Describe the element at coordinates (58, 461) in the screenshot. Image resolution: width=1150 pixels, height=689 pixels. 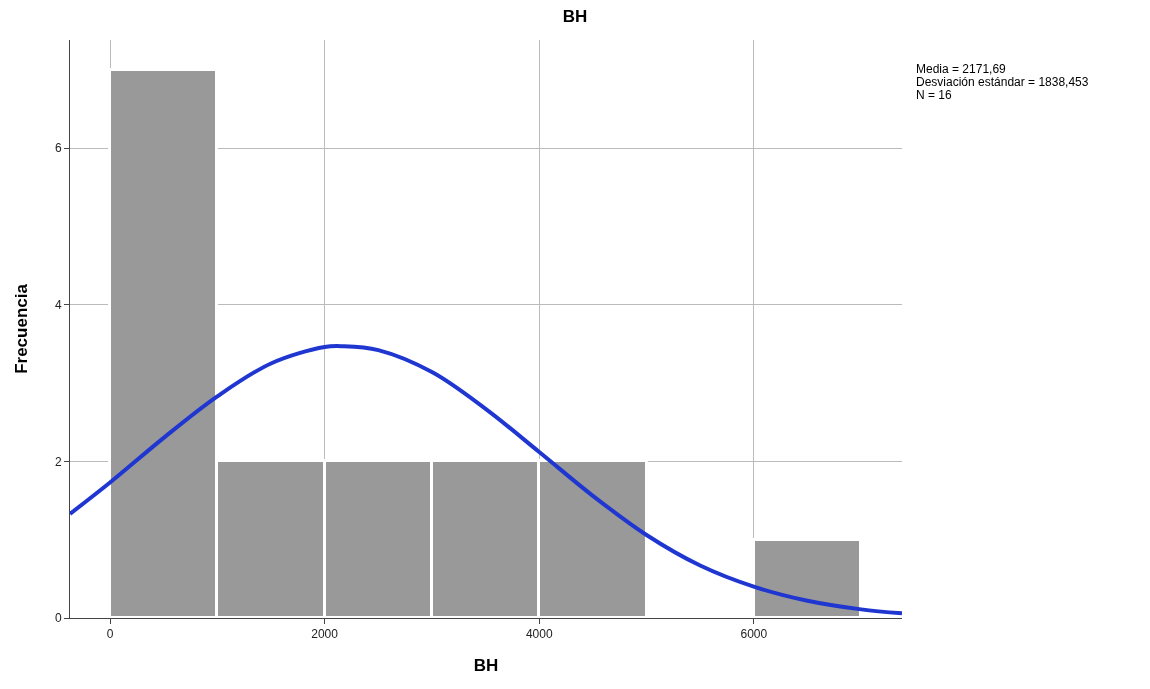
I see `y-tick-label: 2` at that location.